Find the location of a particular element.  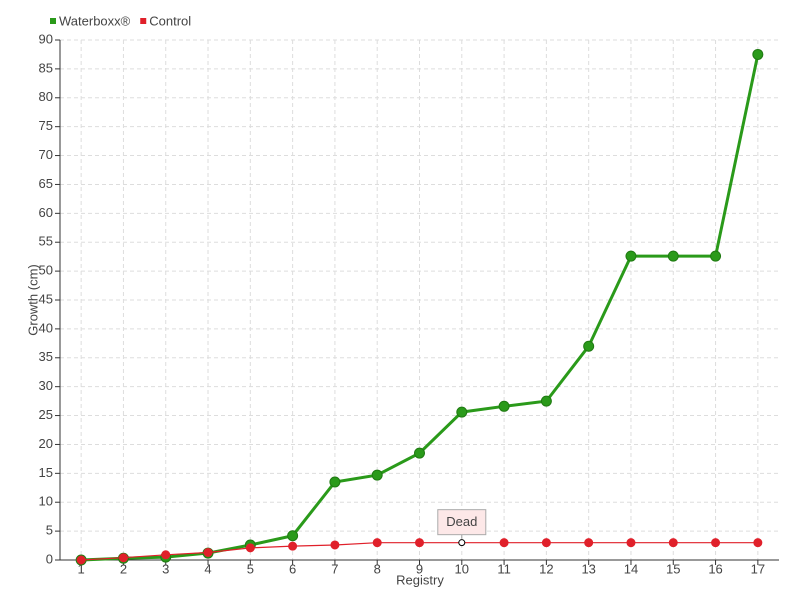

y-tick-label: 80 is located at coordinates (46, 96).